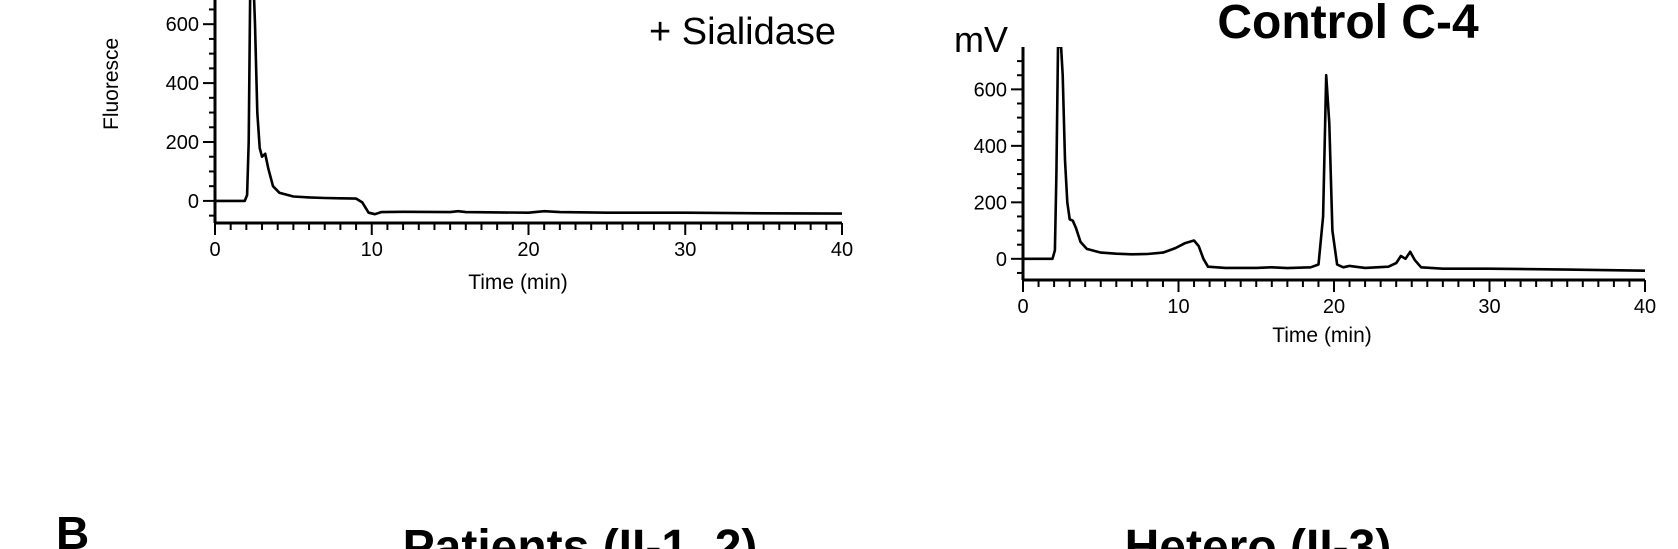  I want to click on chart-annotation: + Sialidase, so click(742, 32).